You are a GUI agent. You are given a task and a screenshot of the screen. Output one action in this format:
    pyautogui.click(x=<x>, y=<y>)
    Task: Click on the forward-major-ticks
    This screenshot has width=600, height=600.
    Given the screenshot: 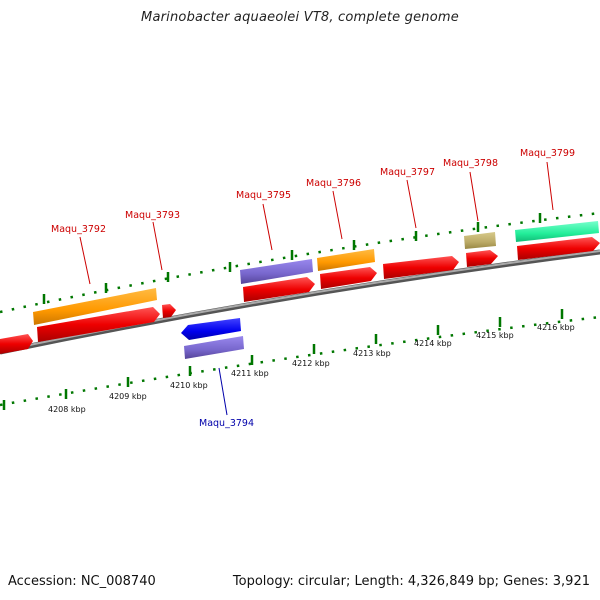 What is the action you would take?
    pyautogui.click(x=292, y=258)
    